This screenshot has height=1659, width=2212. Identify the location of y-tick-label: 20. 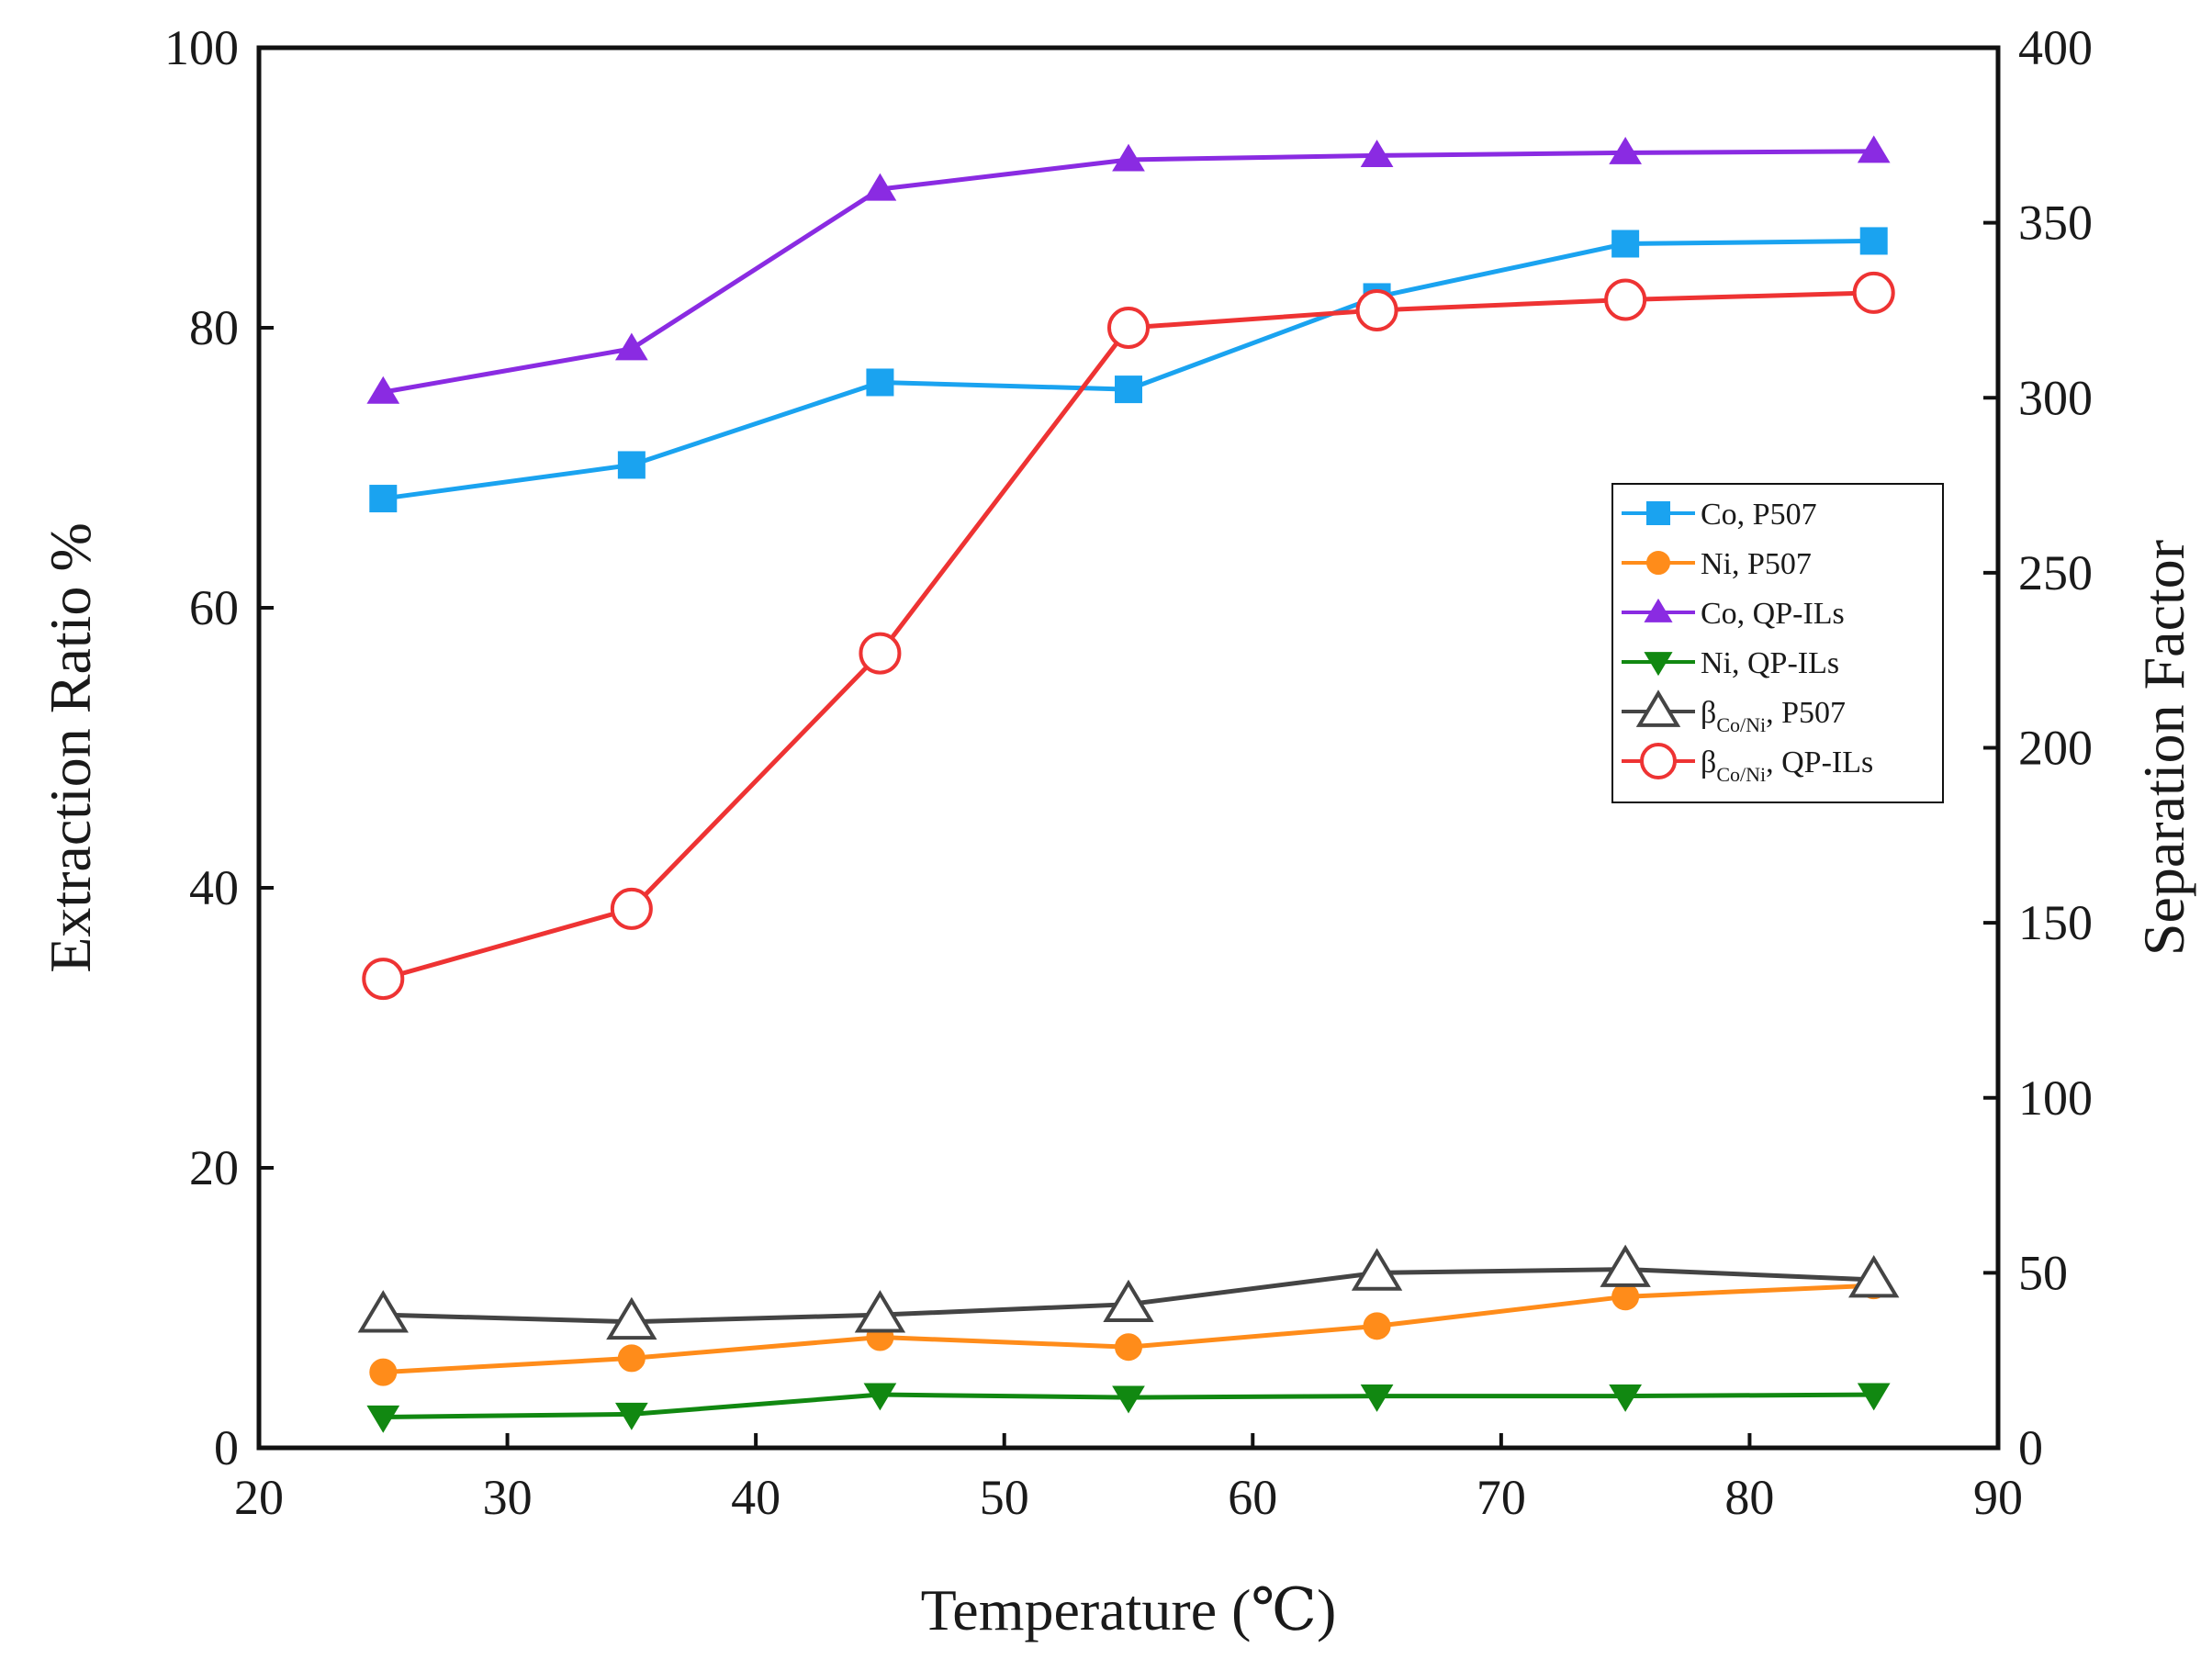
(214, 1167).